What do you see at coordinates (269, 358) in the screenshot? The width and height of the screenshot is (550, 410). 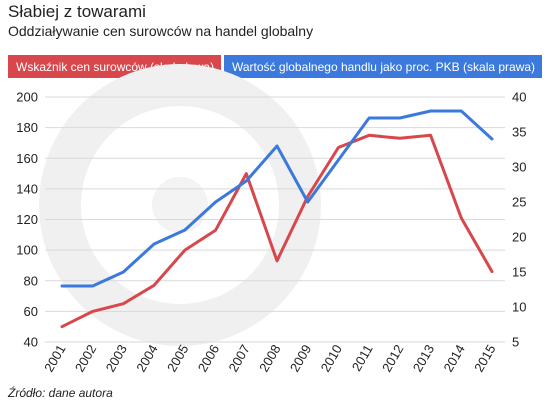 I see `x-tick-label: 2008` at bounding box center [269, 358].